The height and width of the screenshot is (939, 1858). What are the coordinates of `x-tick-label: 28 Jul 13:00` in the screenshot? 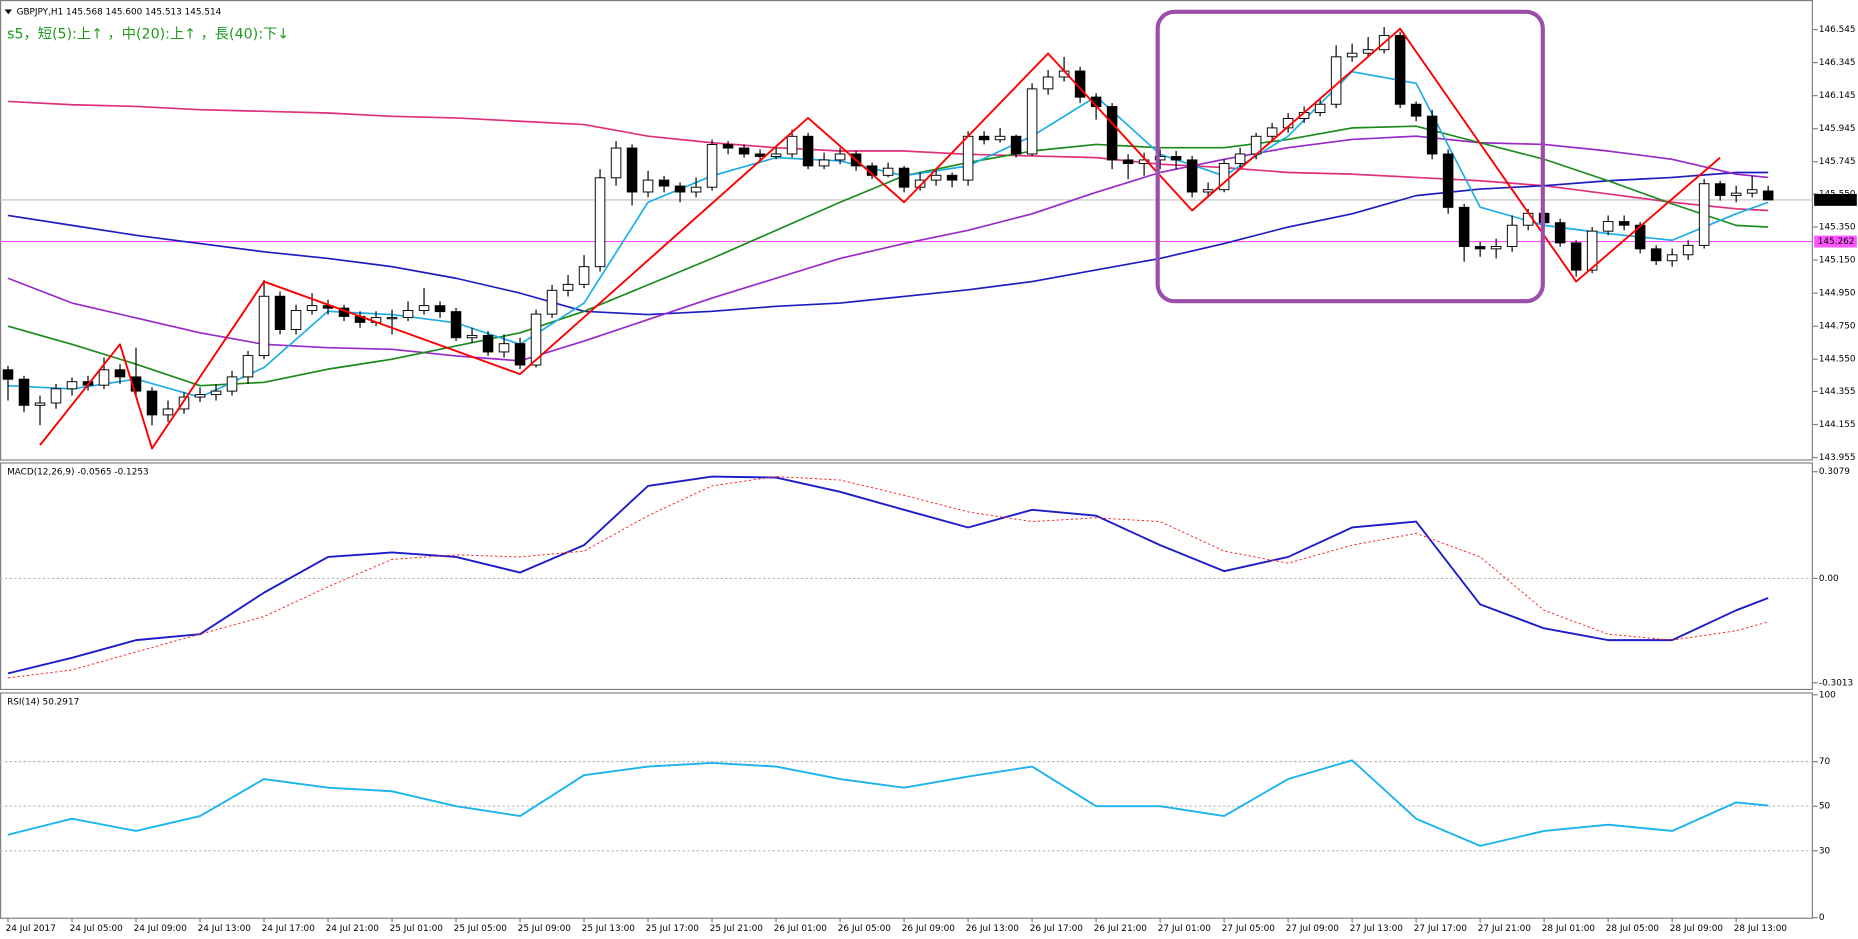 It's located at (1761, 929).